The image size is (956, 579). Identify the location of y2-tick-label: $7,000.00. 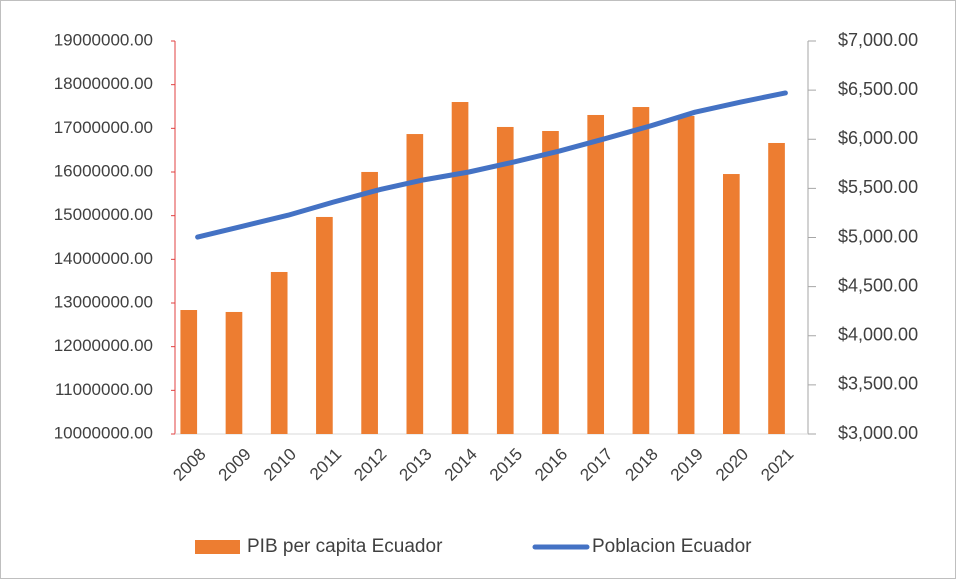
(878, 40).